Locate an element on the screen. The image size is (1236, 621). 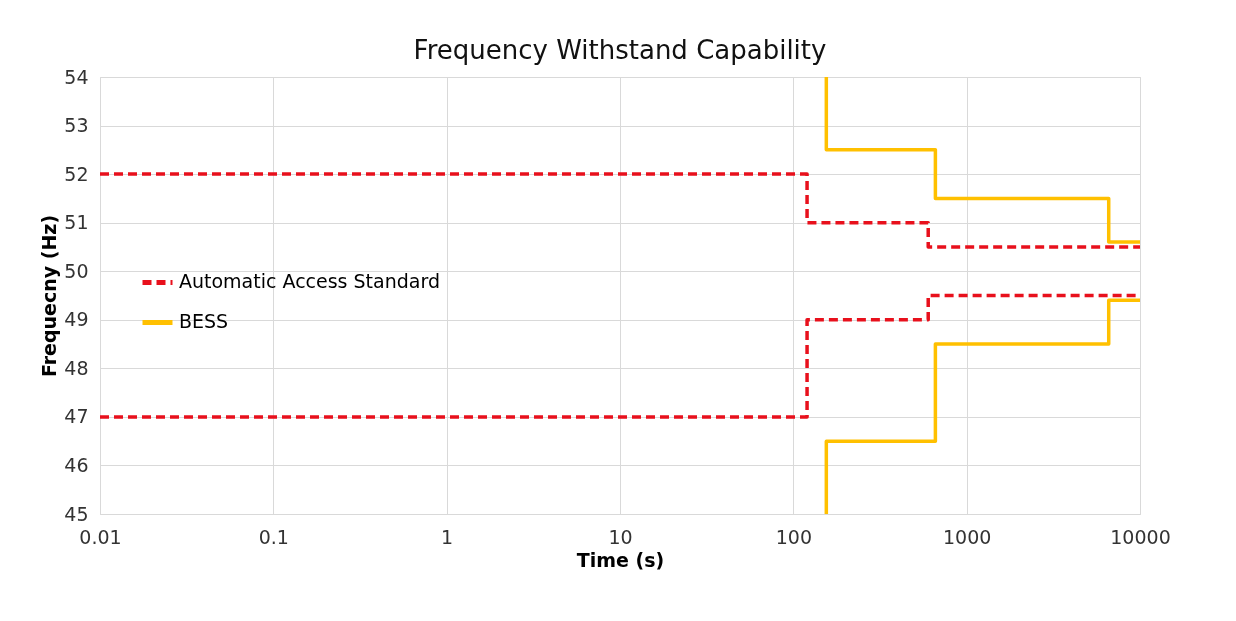
y-tick-label: 51 is located at coordinates (76, 222).